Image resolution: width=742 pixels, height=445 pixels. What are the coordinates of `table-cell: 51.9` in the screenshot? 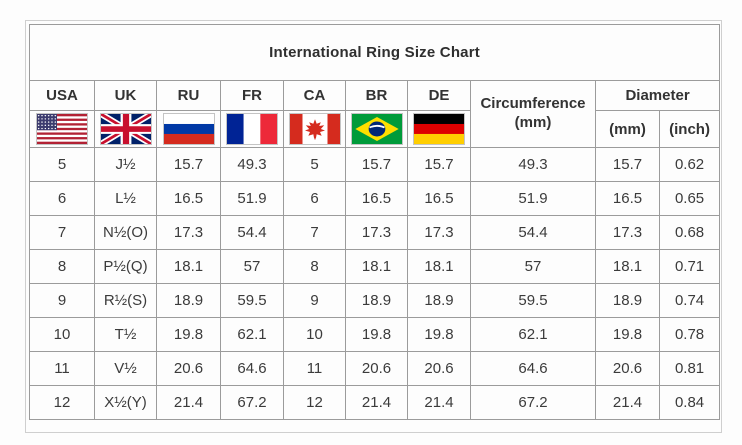 It's located at (252, 198).